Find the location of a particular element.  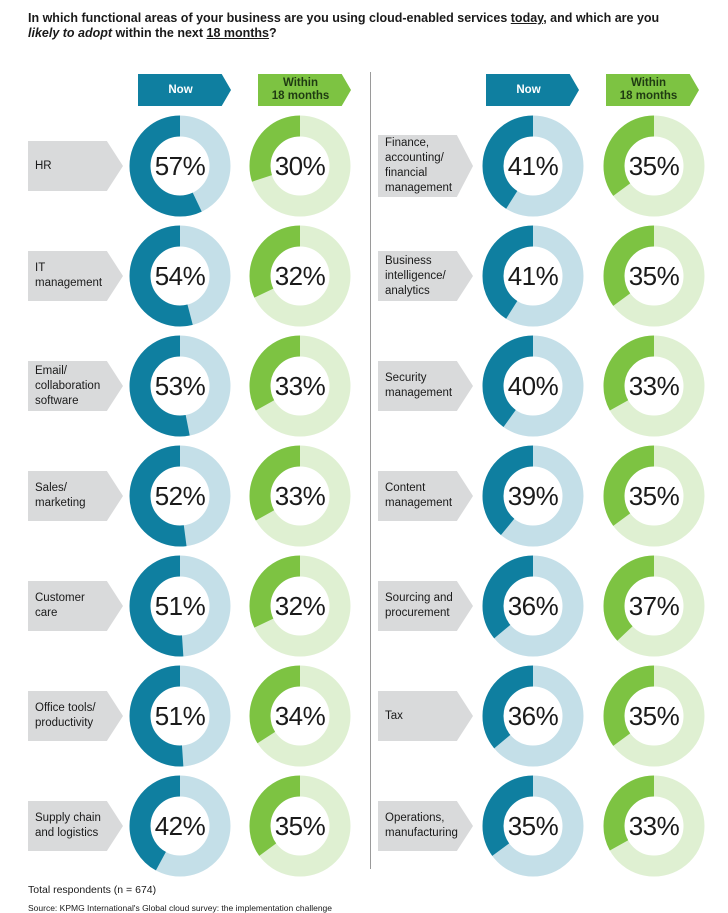

donut-within-left-3-arc is located at coordinates (300, 496).